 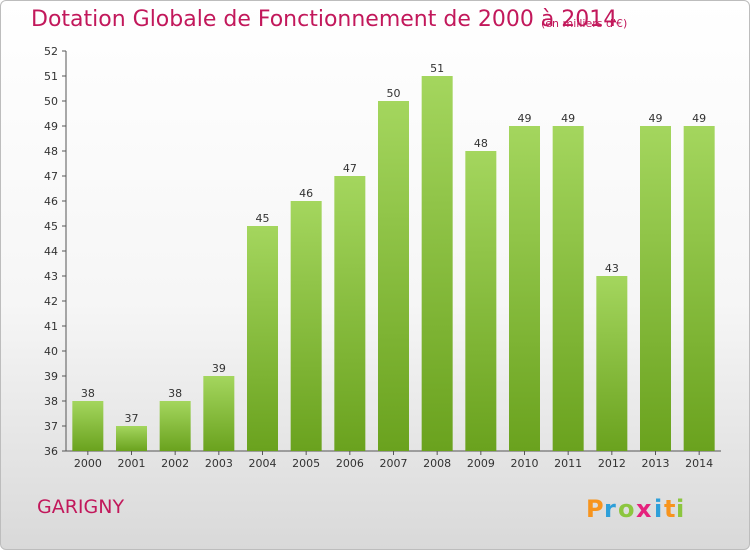 I want to click on data-label: 50, so click(x=394, y=93).